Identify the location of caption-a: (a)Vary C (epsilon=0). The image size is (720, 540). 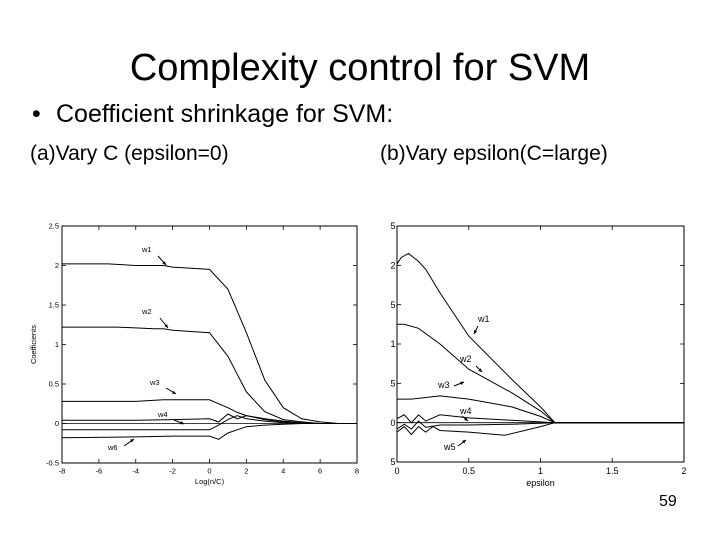
(129, 153).